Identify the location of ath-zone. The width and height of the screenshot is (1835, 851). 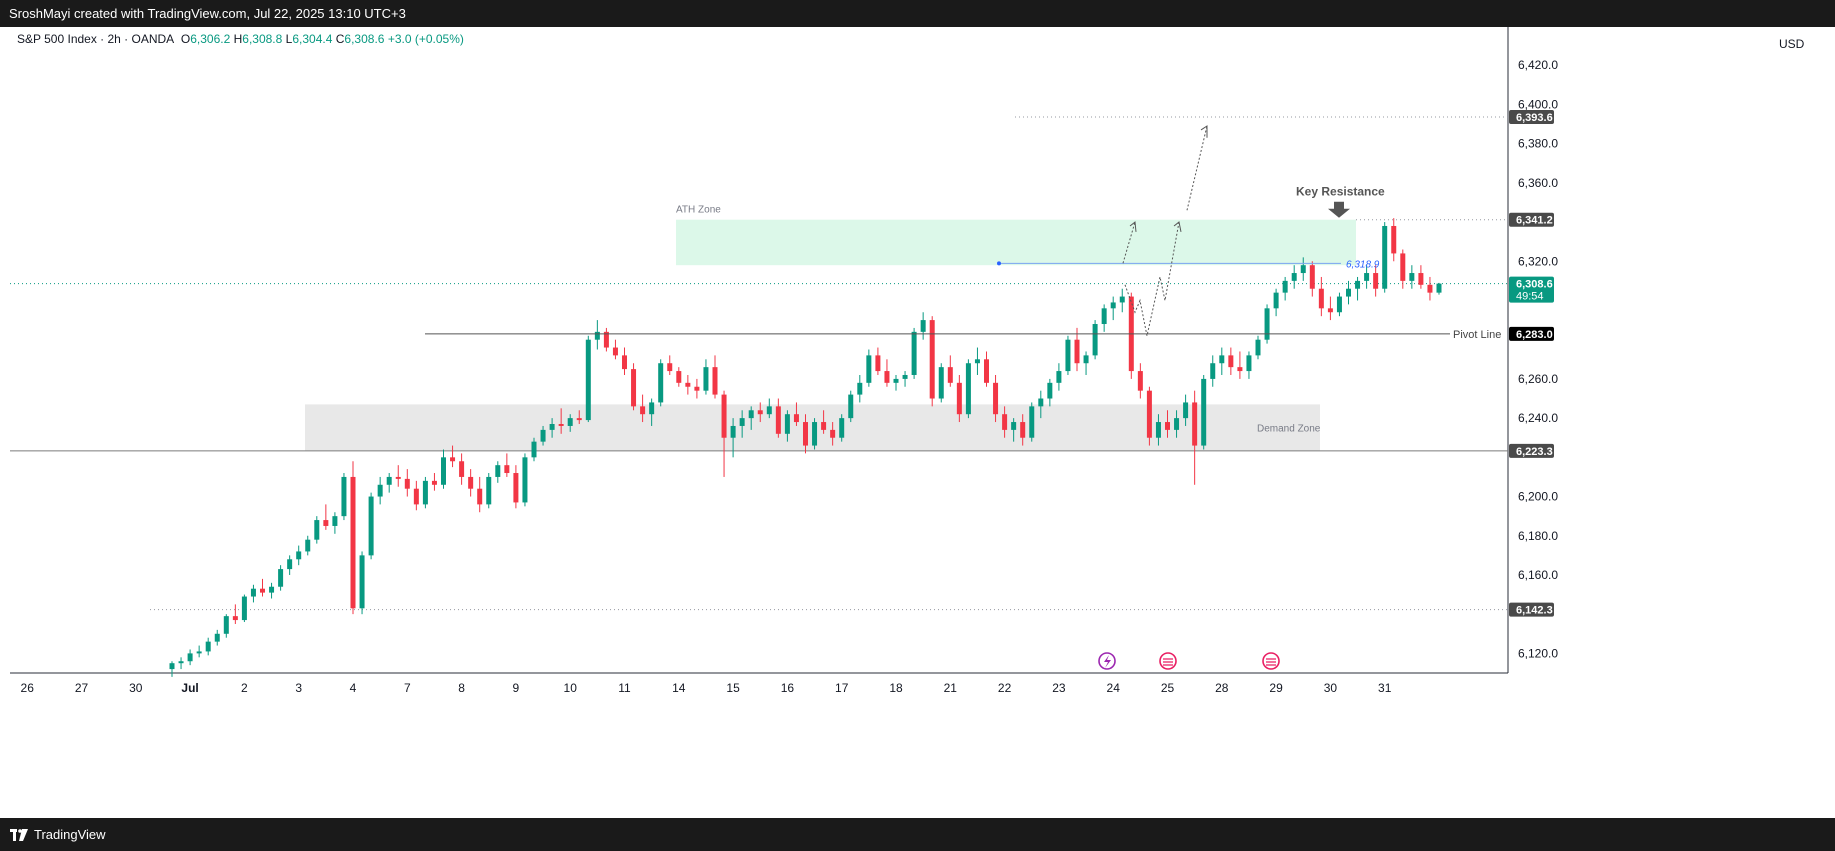
(1016, 242).